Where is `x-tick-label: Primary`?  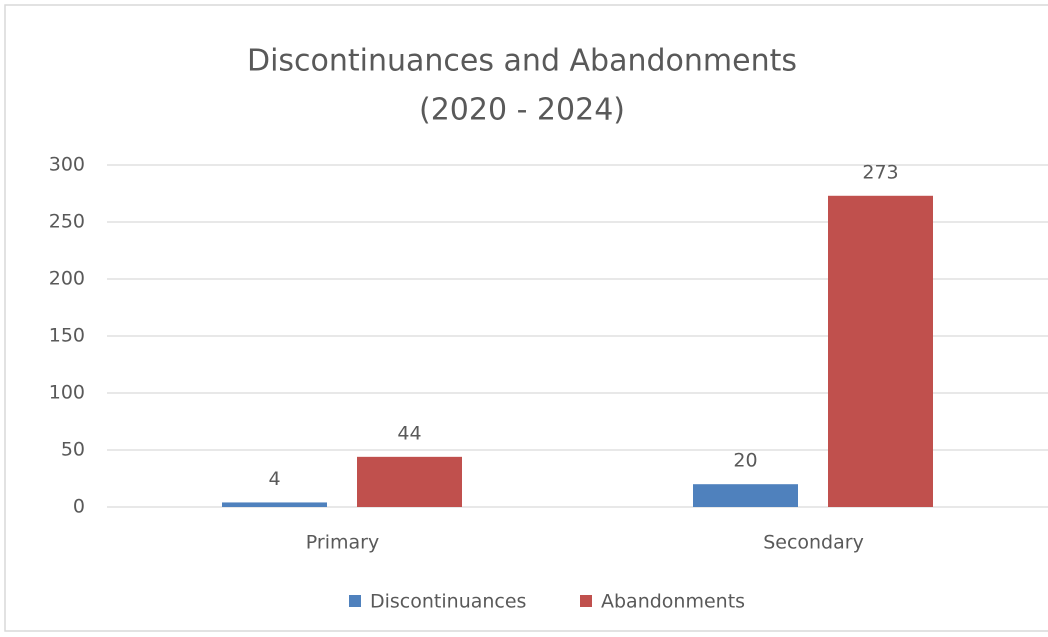
x-tick-label: Primary is located at coordinates (342, 543).